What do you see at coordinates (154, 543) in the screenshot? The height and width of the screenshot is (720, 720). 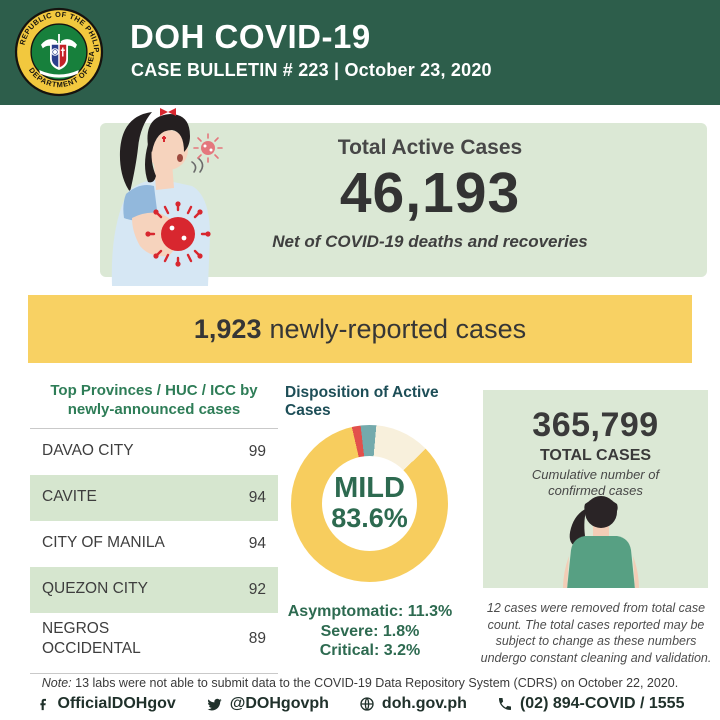 I see `table-row: CITY OF MANILA 94` at bounding box center [154, 543].